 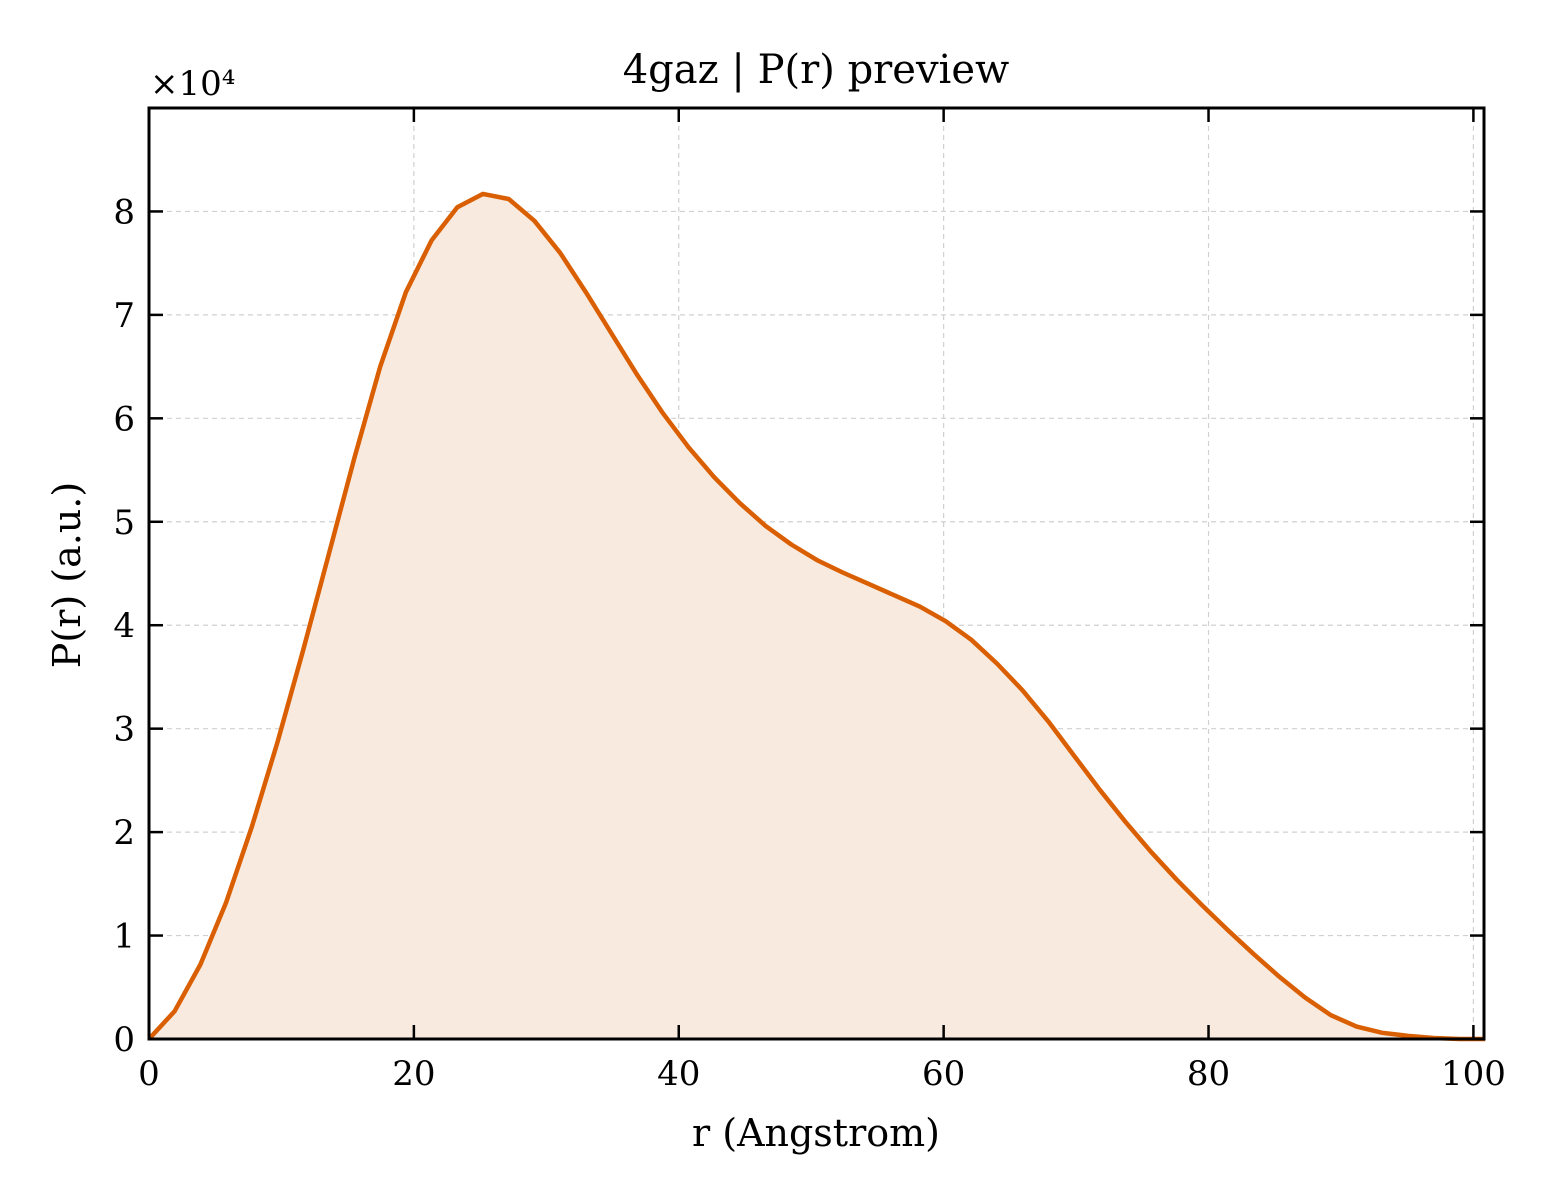 What do you see at coordinates (124, 937) in the screenshot?
I see `y-tick-label: 1` at bounding box center [124, 937].